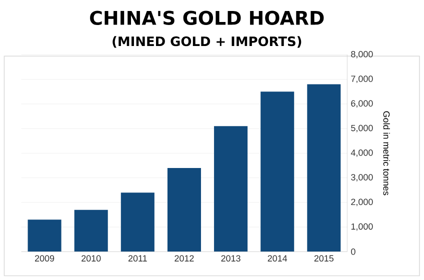 Image resolution: width=424 pixels, height=280 pixels. I want to click on y-axis-title: Gold in metric tonnes, so click(386, 153).